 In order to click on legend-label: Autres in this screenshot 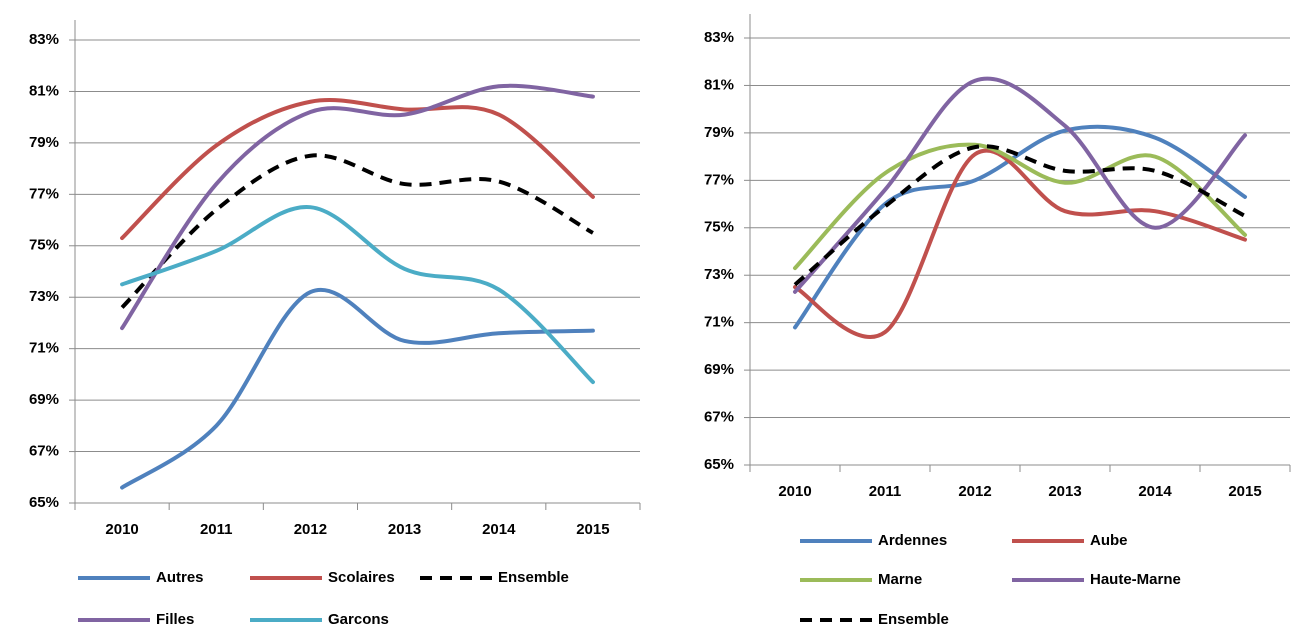, I will do `click(180, 577)`.